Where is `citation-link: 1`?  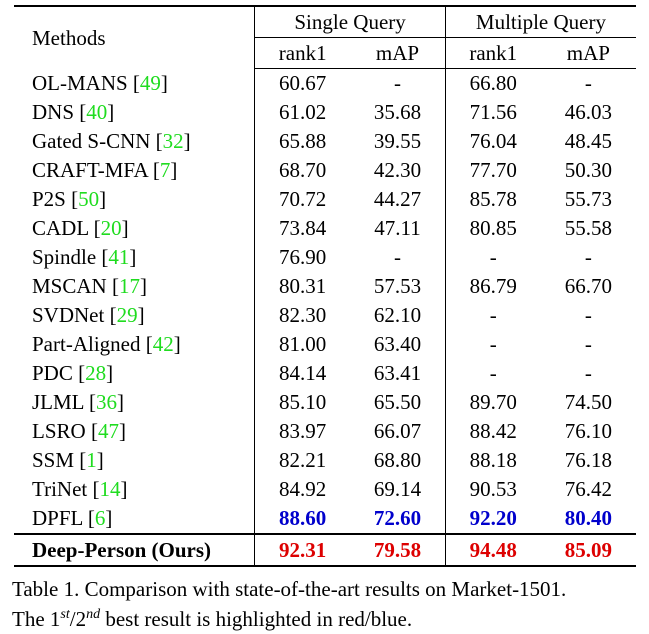 citation-link: 1 is located at coordinates (91, 460).